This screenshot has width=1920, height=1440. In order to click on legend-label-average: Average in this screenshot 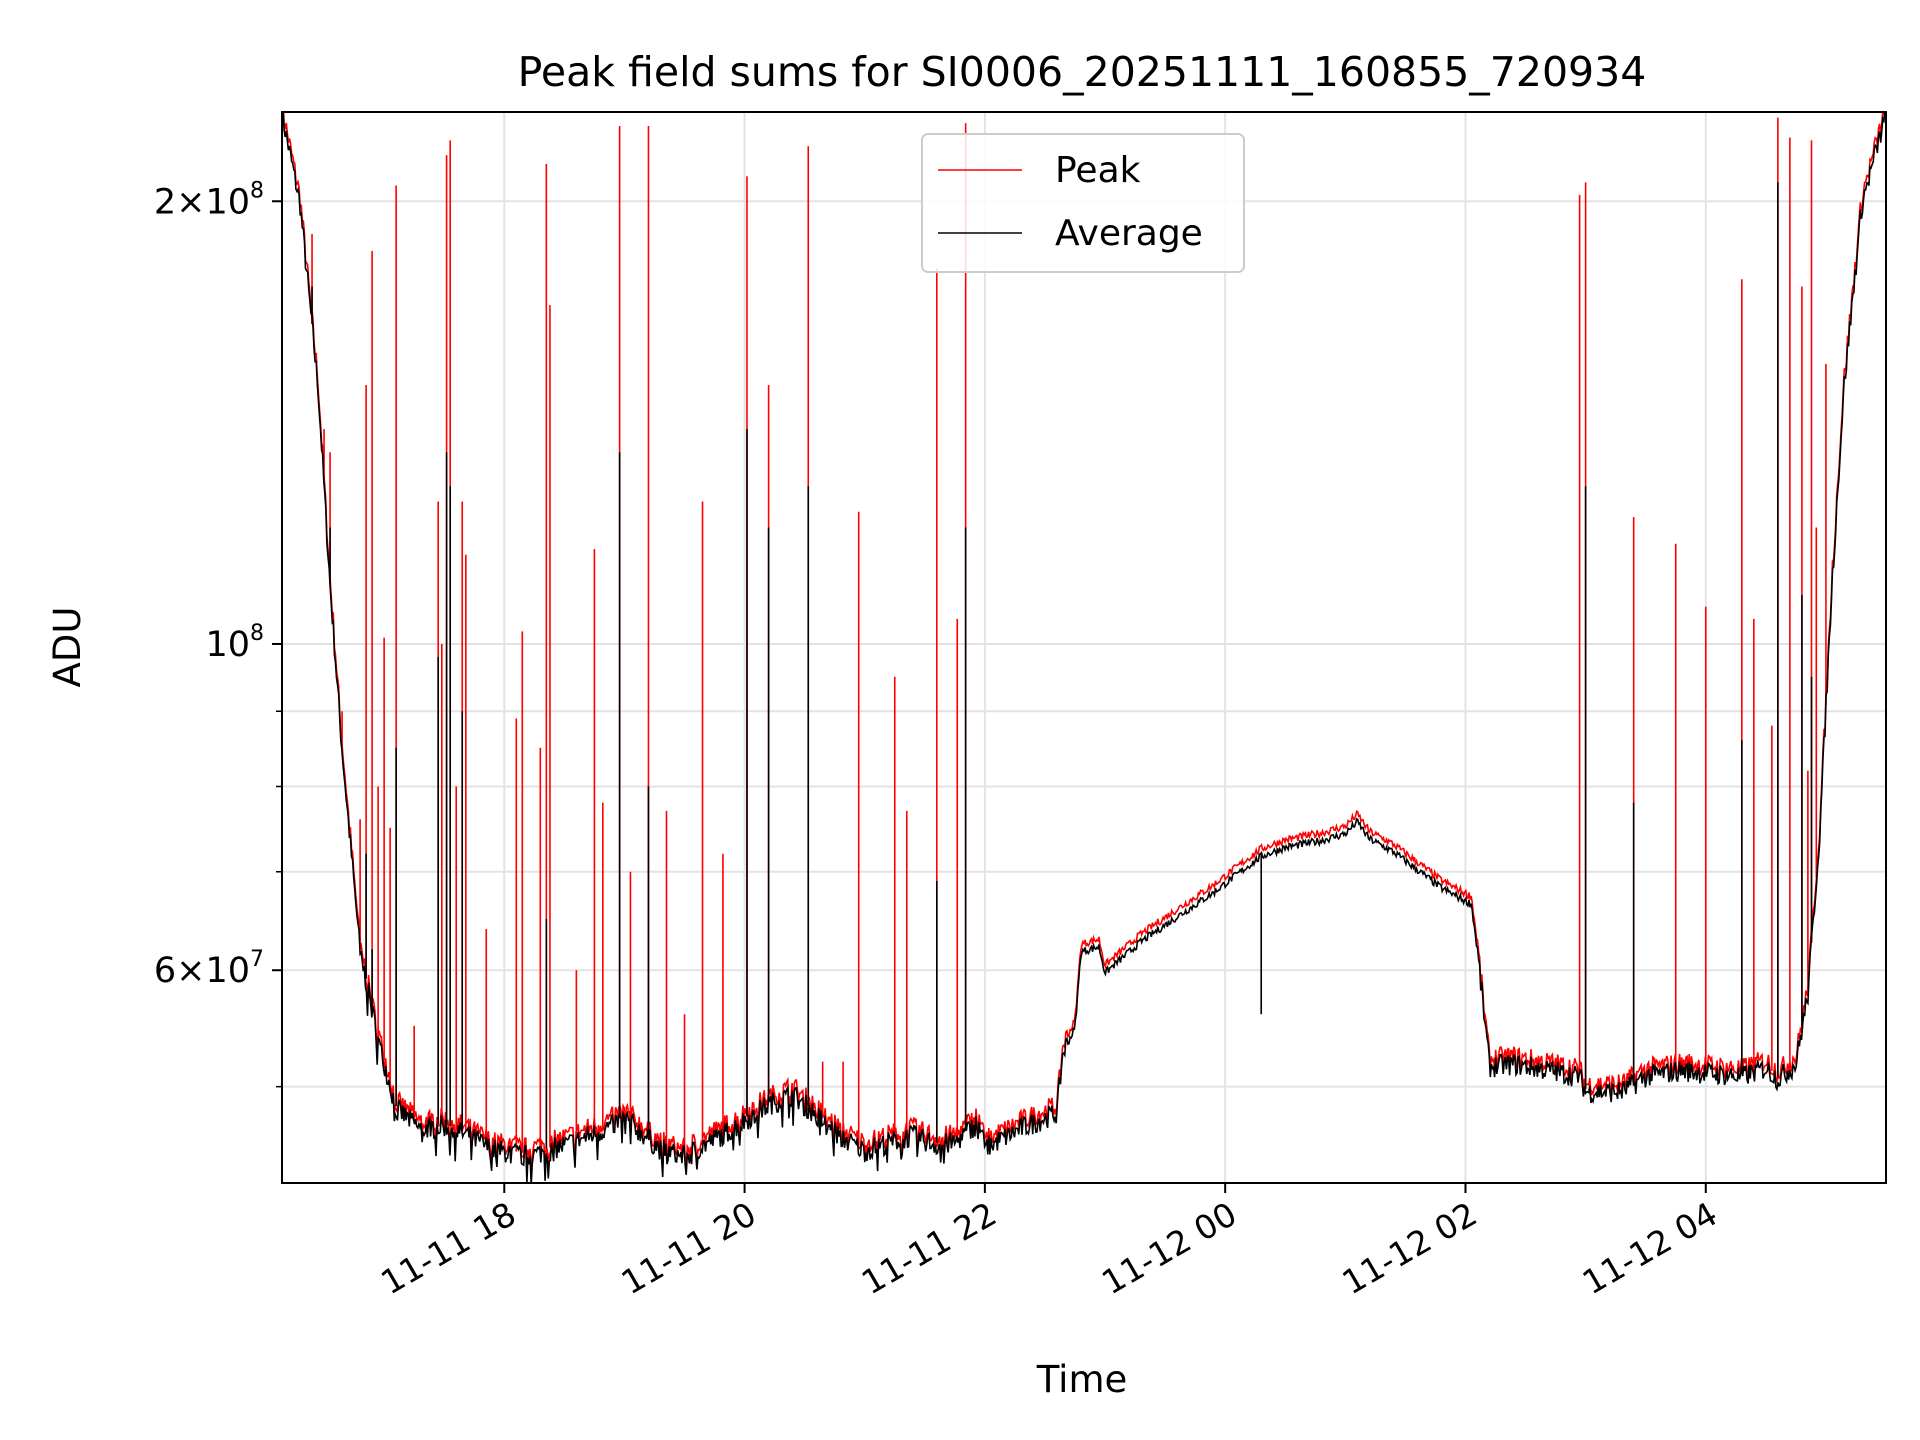, I will do `click(1129, 233)`.